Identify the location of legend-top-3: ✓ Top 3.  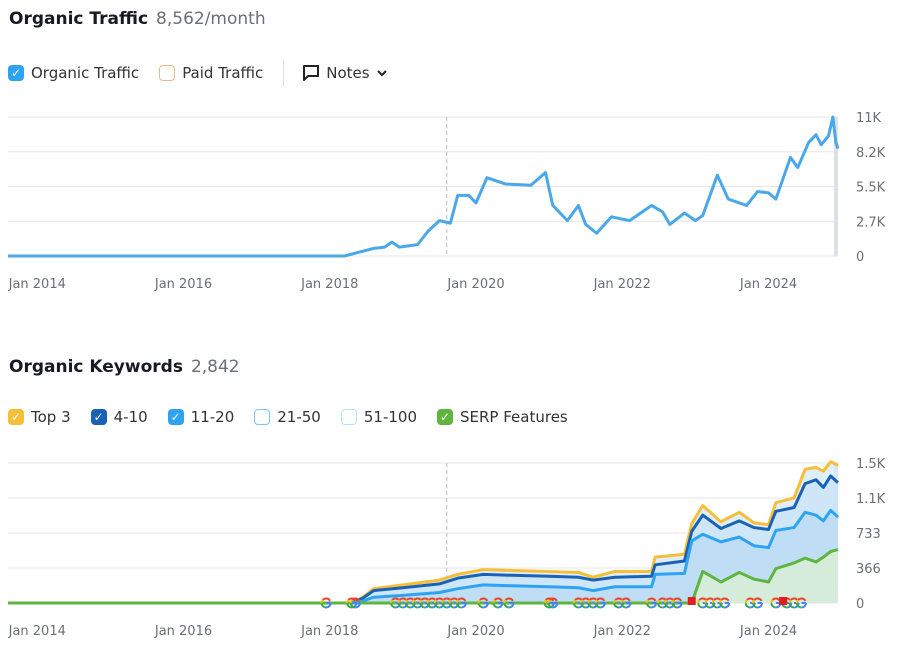
(39, 417).